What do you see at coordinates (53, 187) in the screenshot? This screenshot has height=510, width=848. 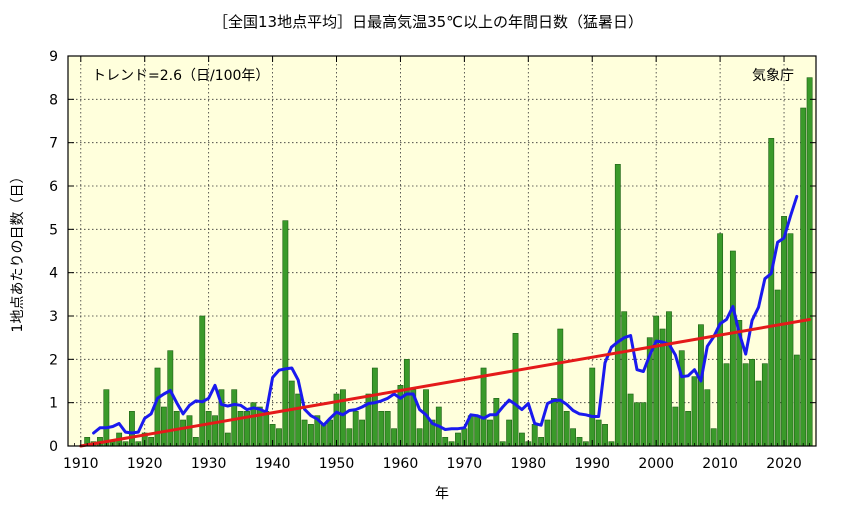 I see `y-tick-label: 6` at bounding box center [53, 187].